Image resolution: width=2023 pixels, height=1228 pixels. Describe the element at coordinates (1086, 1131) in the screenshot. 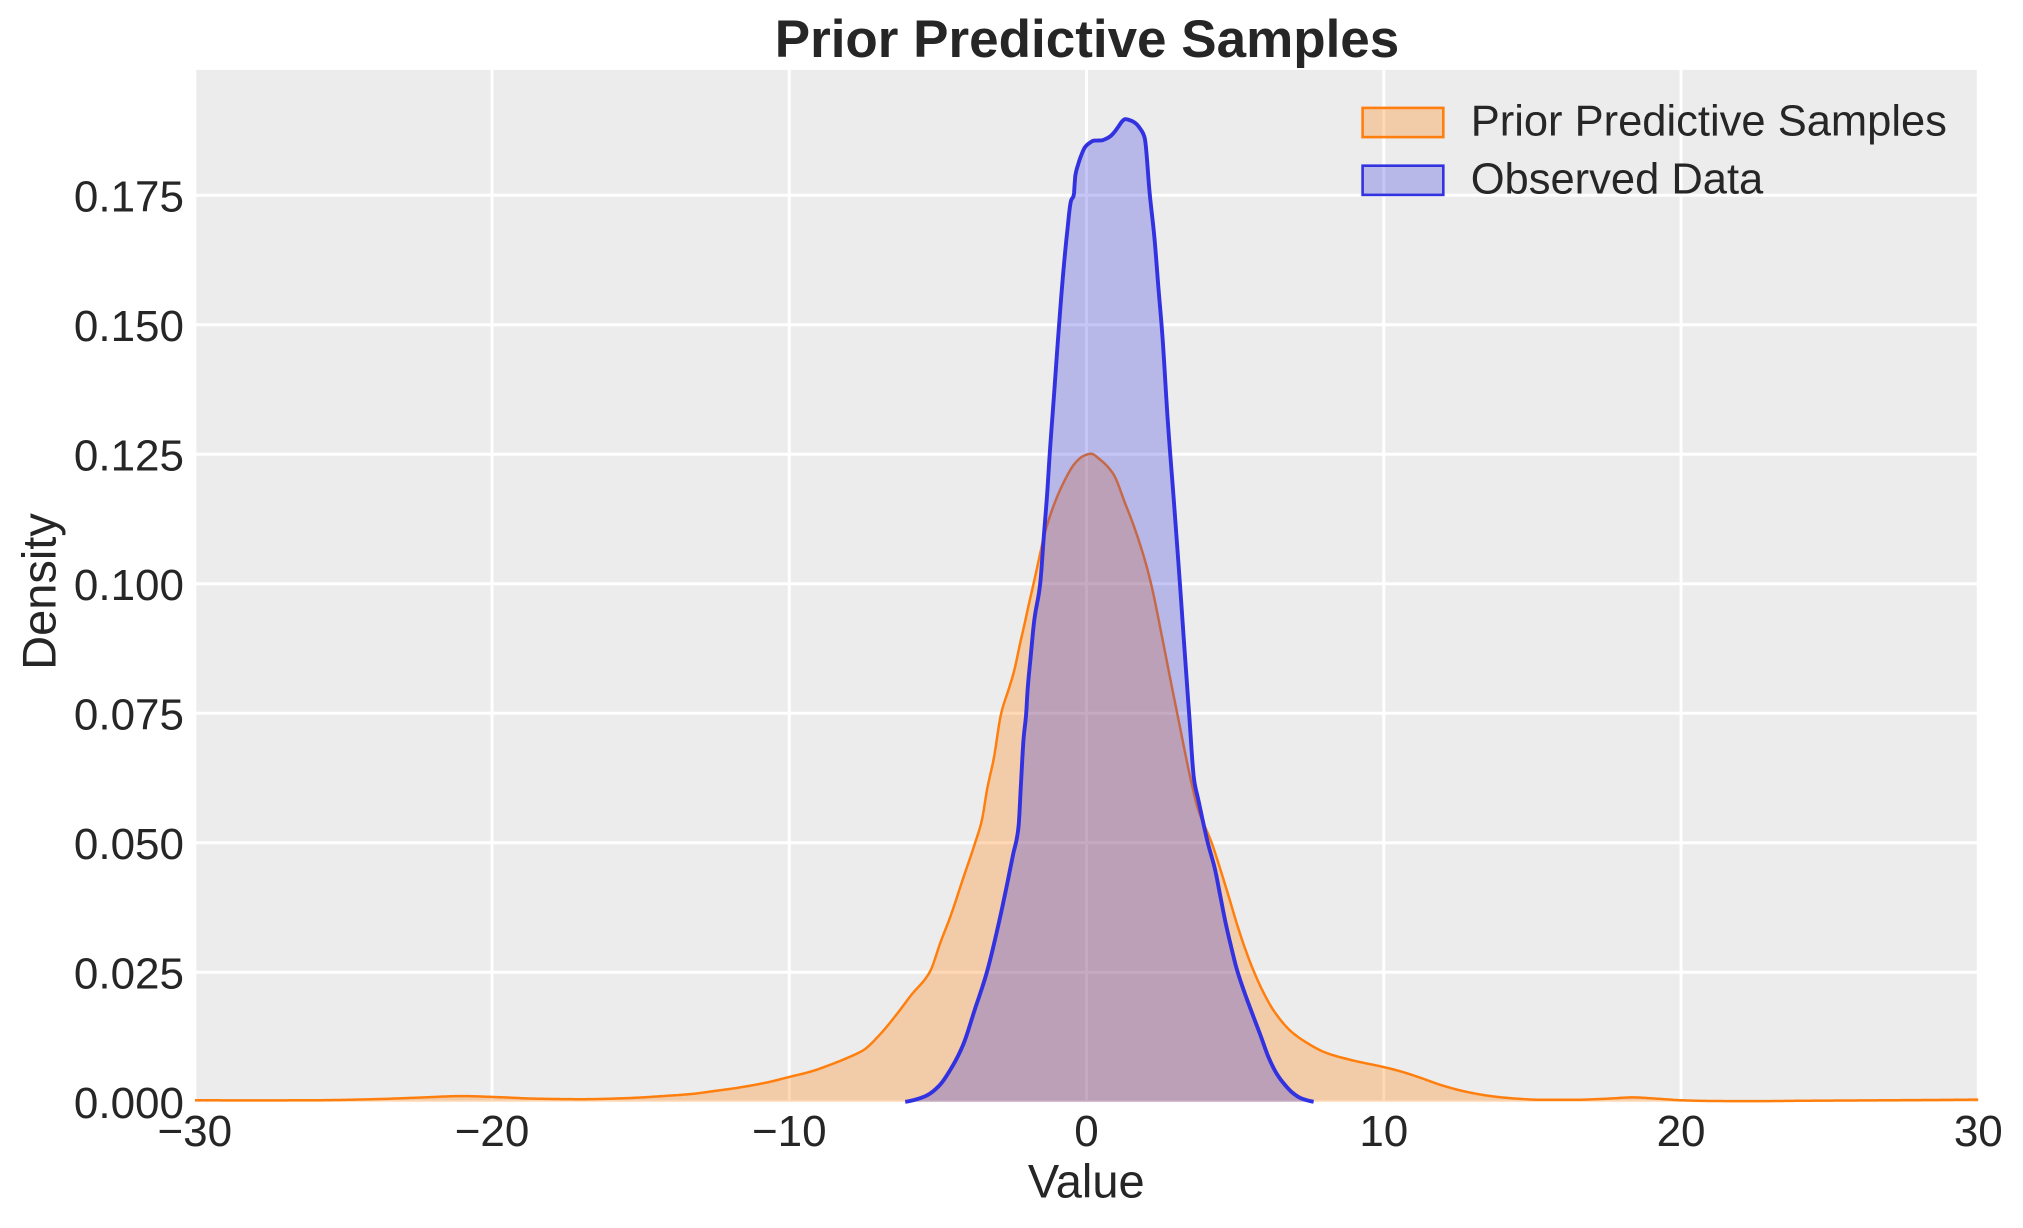

I see `svg-text: 0` at that location.